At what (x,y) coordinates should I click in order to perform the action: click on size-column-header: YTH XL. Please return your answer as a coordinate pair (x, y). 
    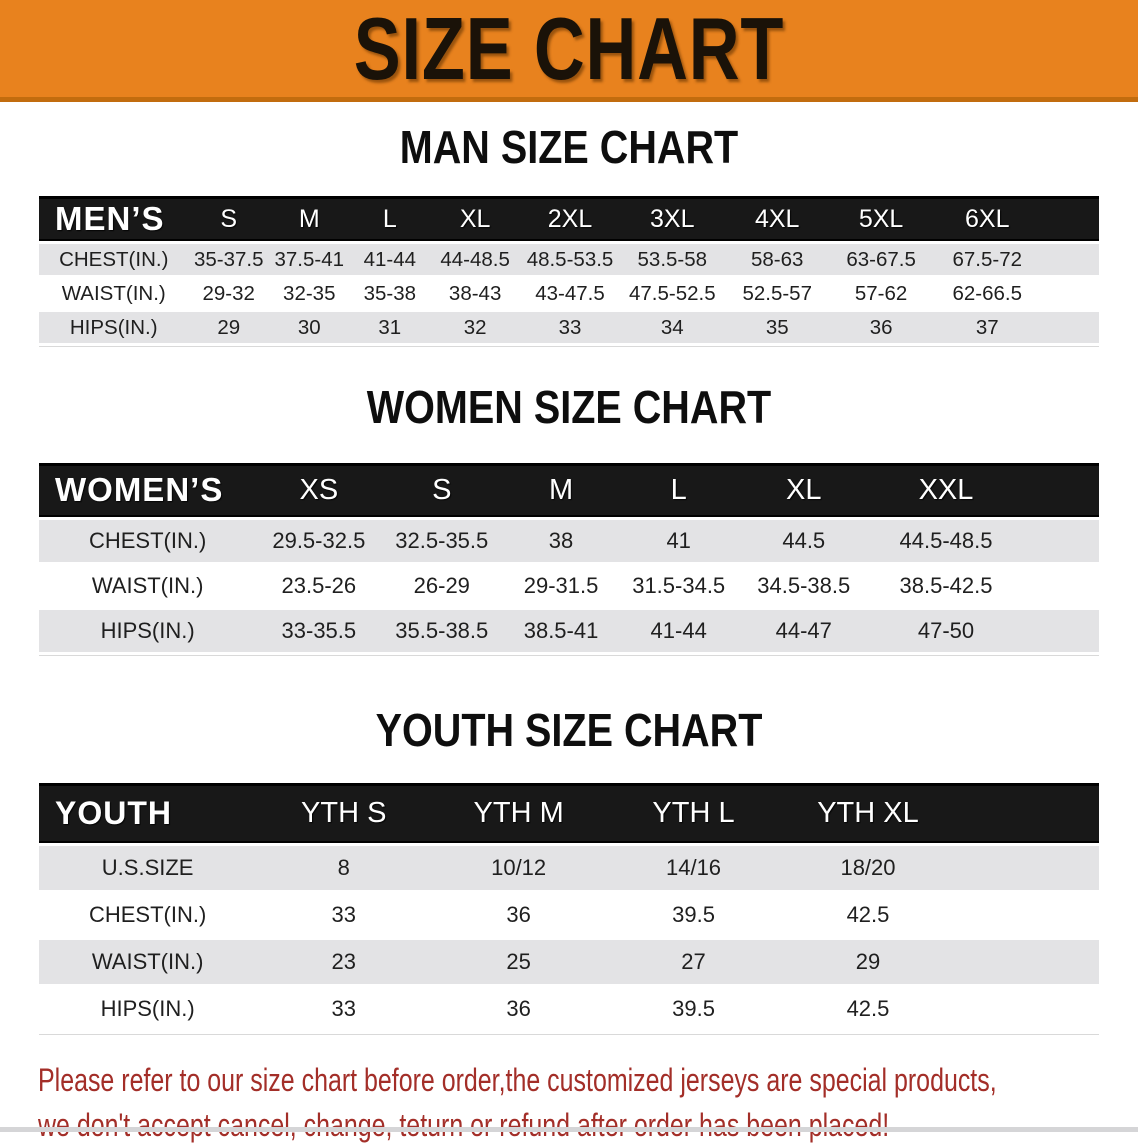
    Looking at the image, I should click on (939, 812).